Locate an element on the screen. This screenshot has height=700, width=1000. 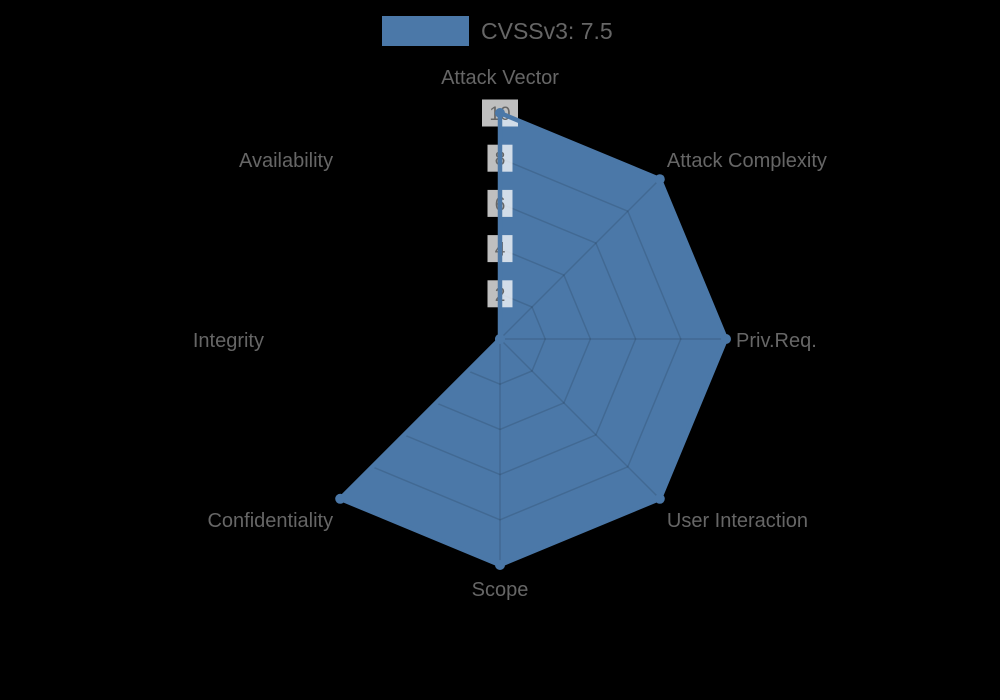
vertex-dot-availability is located at coordinates (500, 339).